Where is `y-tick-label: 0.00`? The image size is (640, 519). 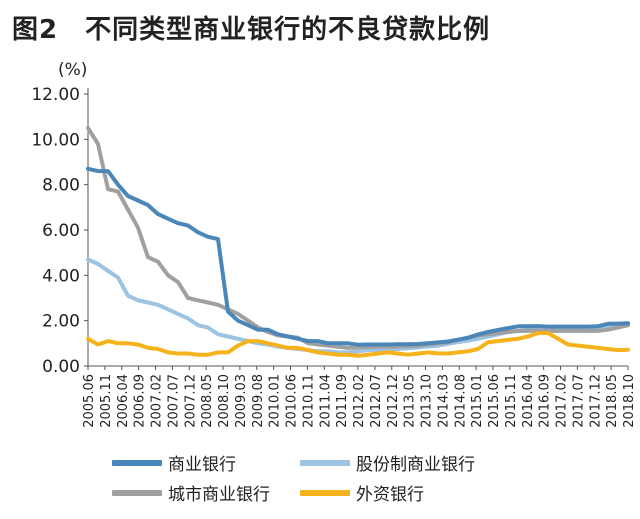
y-tick-label: 0.00 is located at coordinates (61, 367).